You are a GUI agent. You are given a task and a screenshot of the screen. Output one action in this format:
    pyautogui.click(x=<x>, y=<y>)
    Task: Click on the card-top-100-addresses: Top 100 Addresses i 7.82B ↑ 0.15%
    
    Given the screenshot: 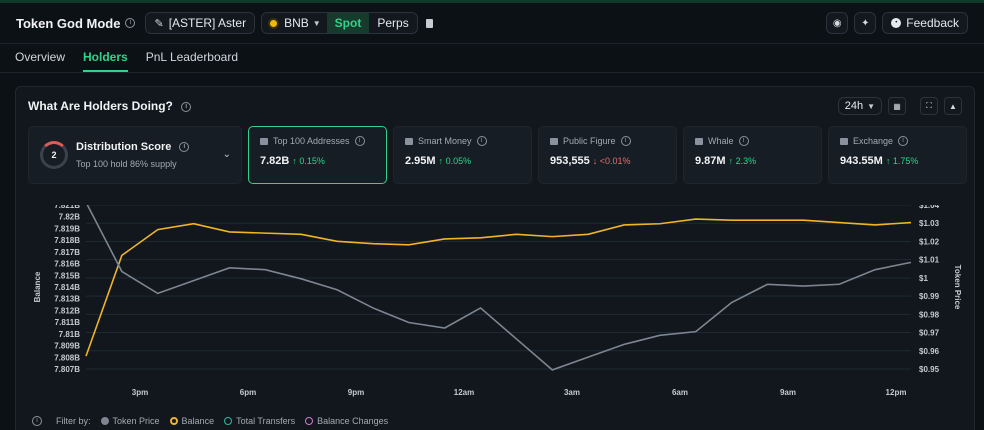 What is the action you would take?
    pyautogui.click(x=317, y=155)
    